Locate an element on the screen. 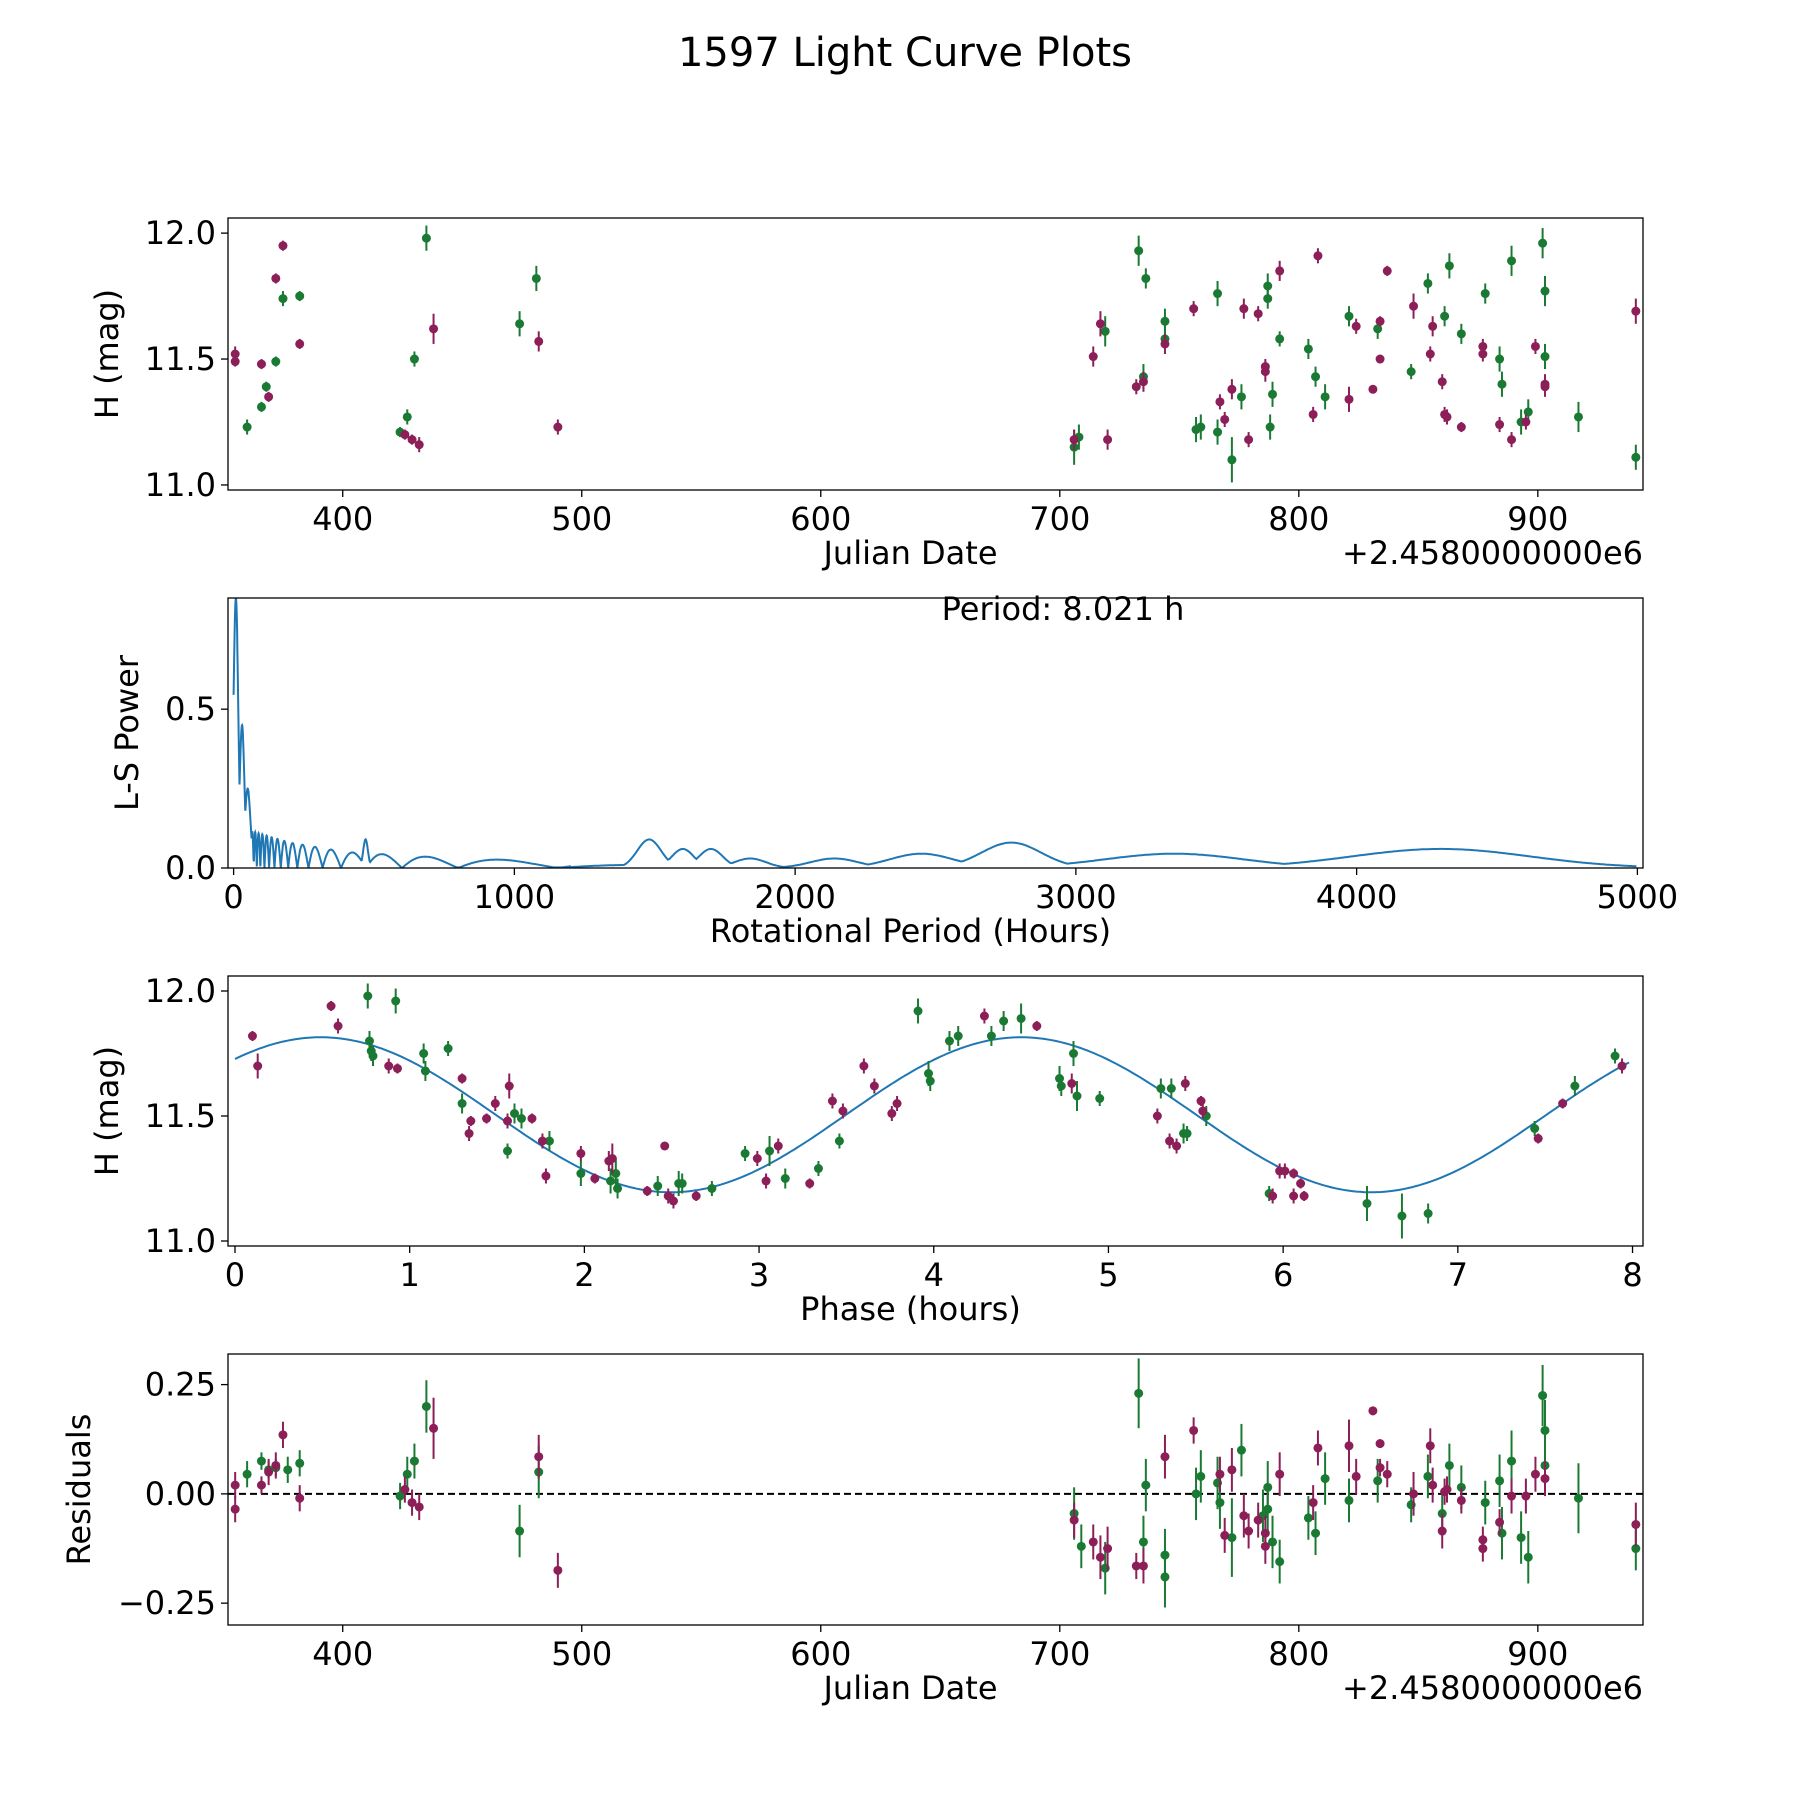 The width and height of the screenshot is (1800, 1800). x-tick-label: 600 is located at coordinates (820, 519).